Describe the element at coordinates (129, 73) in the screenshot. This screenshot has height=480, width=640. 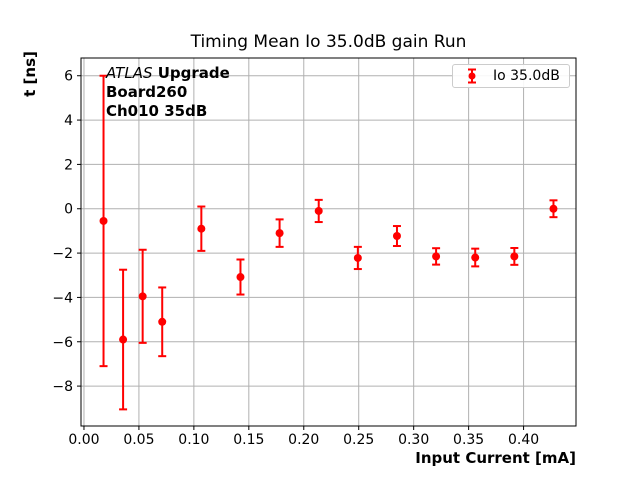
I see `annotation-experiment: ATLAS` at that location.